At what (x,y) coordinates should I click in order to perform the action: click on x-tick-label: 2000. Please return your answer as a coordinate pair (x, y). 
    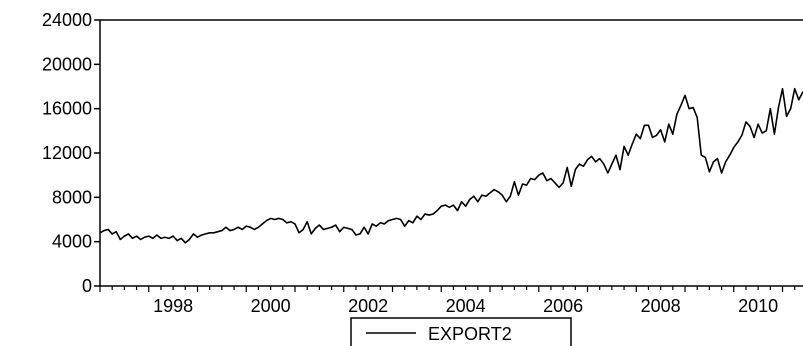
    Looking at the image, I should click on (271, 306).